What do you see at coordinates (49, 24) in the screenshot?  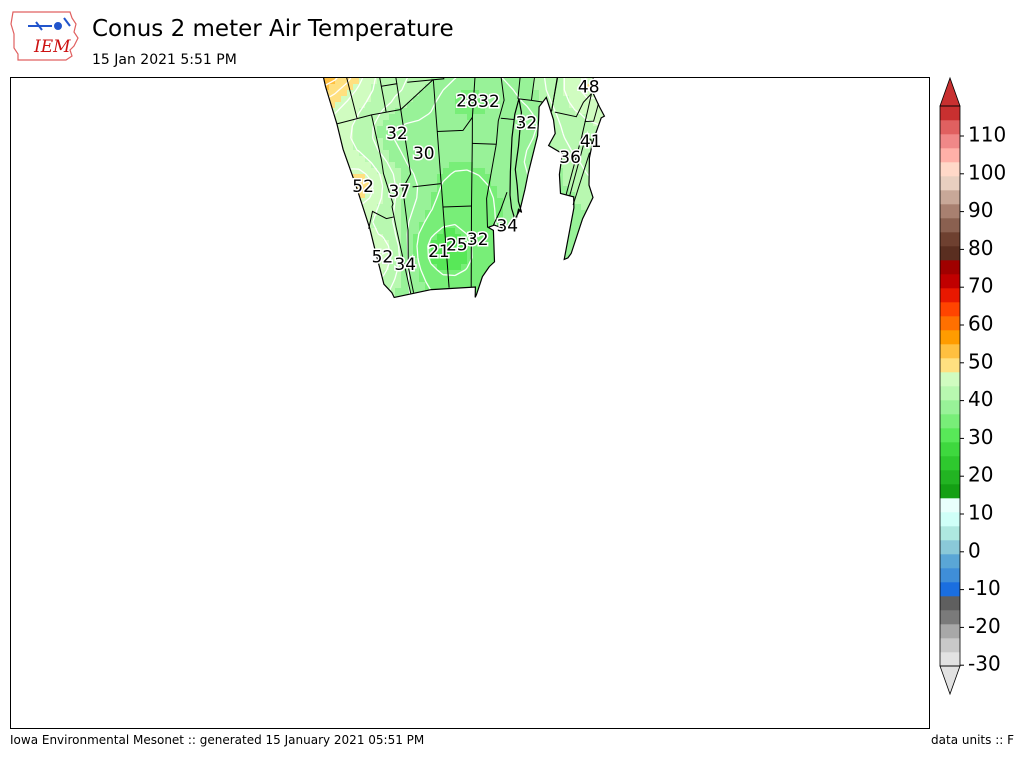 I see `weather-symbols-icon` at bounding box center [49, 24].